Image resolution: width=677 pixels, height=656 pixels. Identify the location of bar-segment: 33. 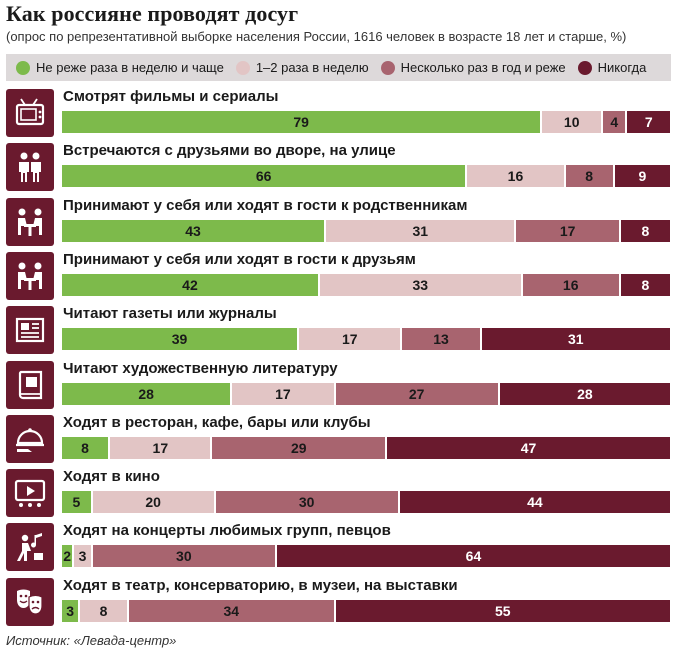
(421, 284).